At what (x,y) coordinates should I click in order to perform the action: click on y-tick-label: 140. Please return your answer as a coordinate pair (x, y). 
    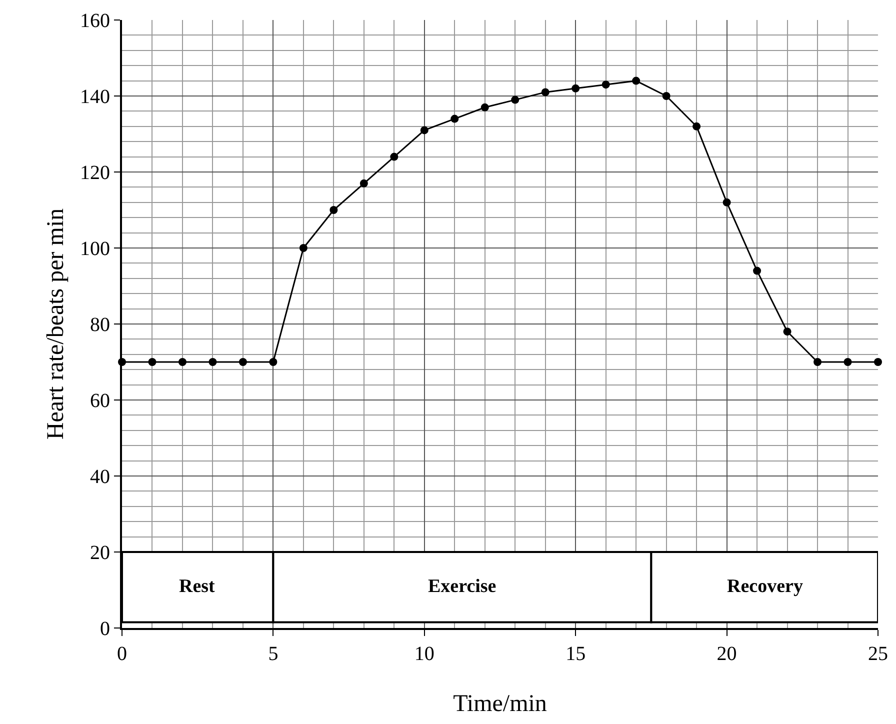
    Looking at the image, I should click on (95, 97).